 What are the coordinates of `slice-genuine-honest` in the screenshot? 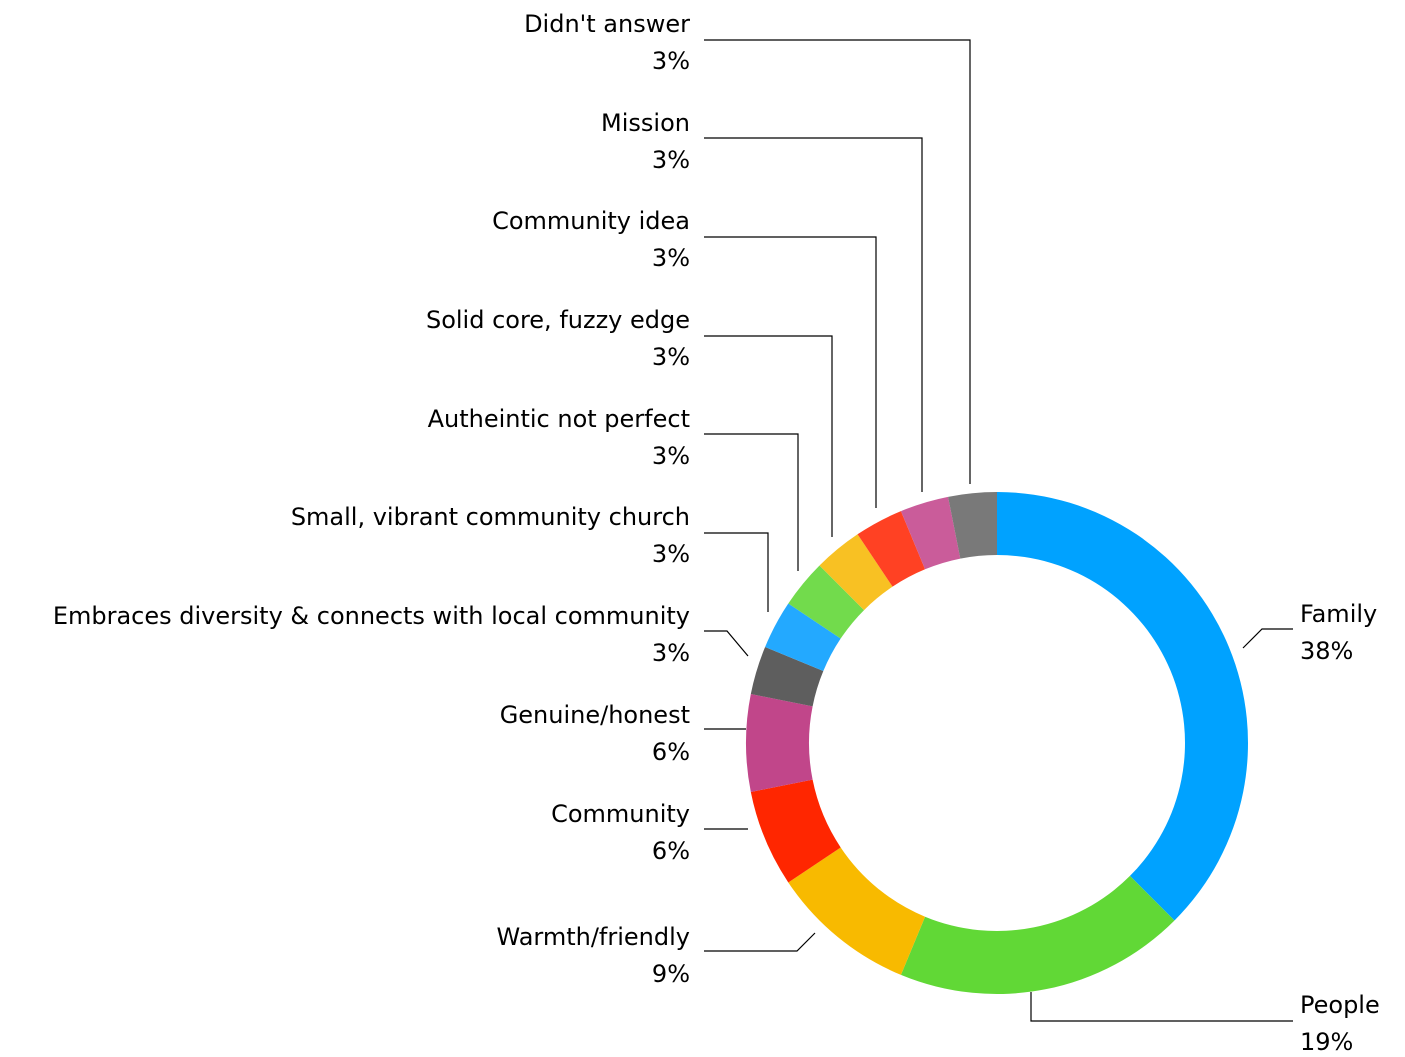 It's located at (779, 743).